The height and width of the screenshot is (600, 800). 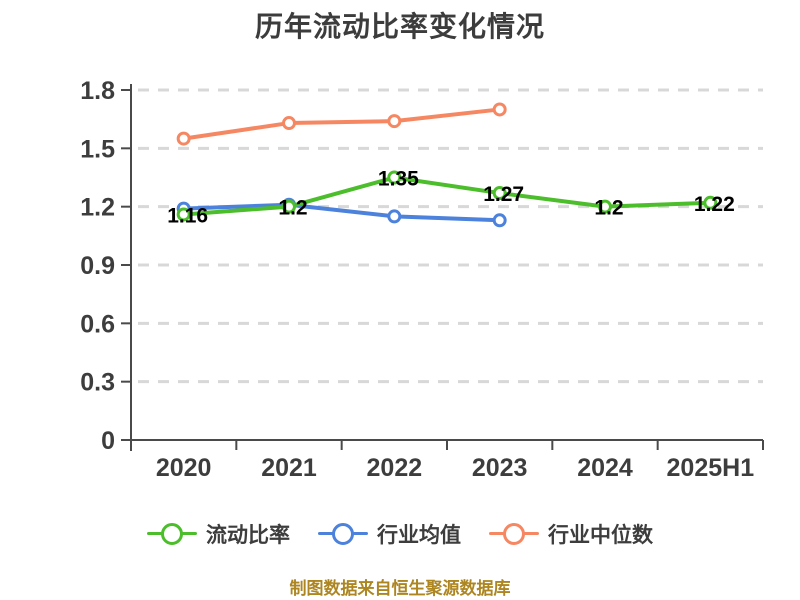 I want to click on data-label: 1.27, so click(x=503, y=194).